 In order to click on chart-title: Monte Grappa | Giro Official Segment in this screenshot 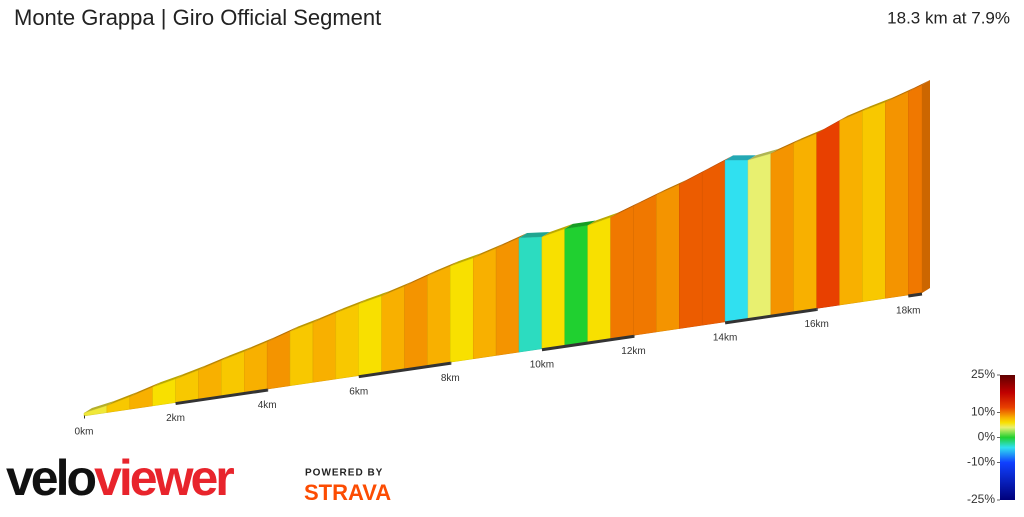, I will do `click(197, 17)`.